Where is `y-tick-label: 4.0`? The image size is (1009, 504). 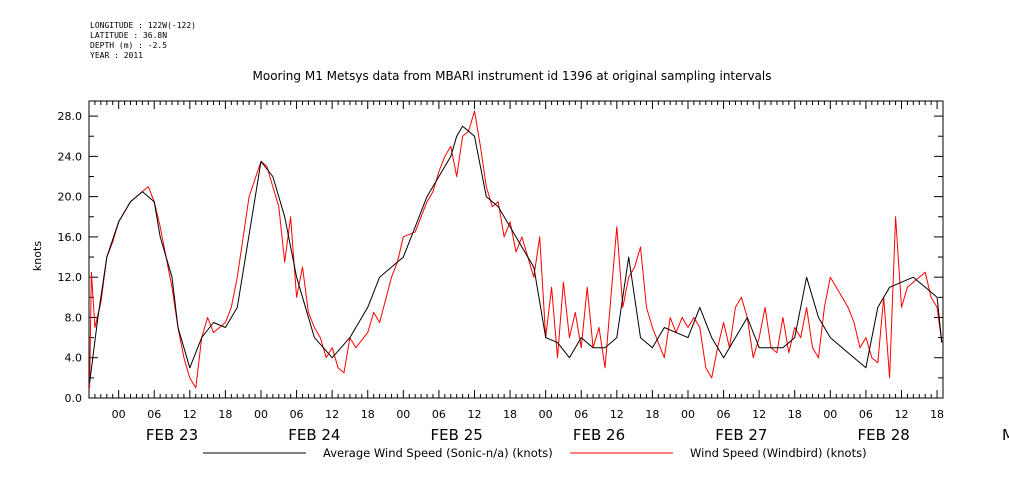 y-tick-label: 4.0 is located at coordinates (74, 358).